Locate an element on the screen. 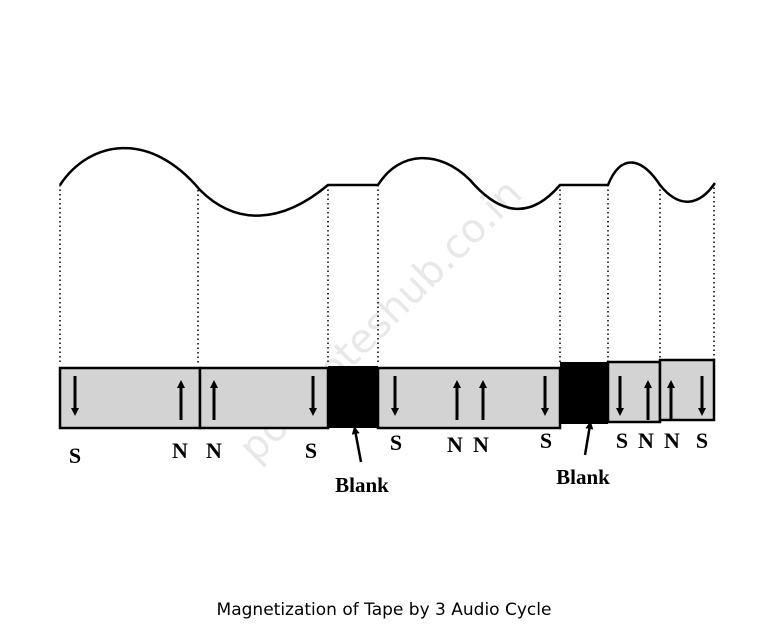 Image resolution: width=768 pixels, height=644 pixels. audio-waveform is located at coordinates (387, 181).